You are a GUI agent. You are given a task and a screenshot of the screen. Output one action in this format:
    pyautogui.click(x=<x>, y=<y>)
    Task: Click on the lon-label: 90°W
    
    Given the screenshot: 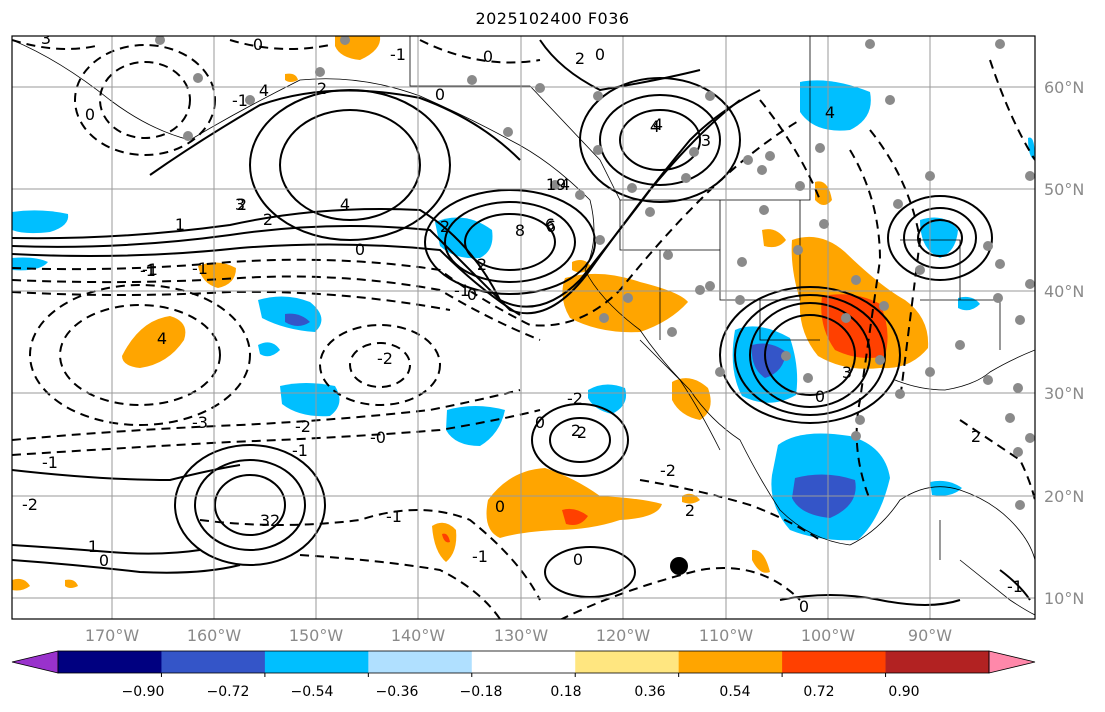 What is the action you would take?
    pyautogui.click(x=930, y=635)
    